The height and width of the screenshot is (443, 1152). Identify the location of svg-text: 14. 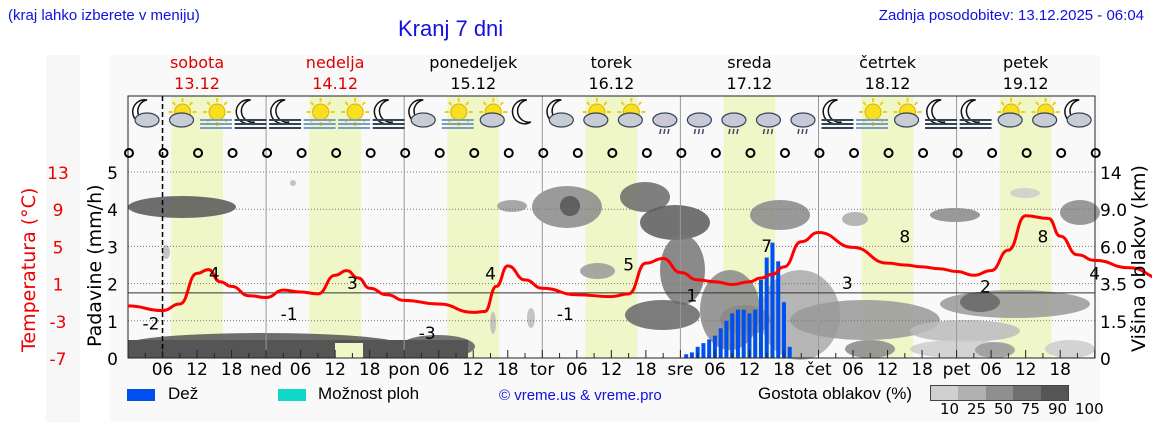
(1111, 174).